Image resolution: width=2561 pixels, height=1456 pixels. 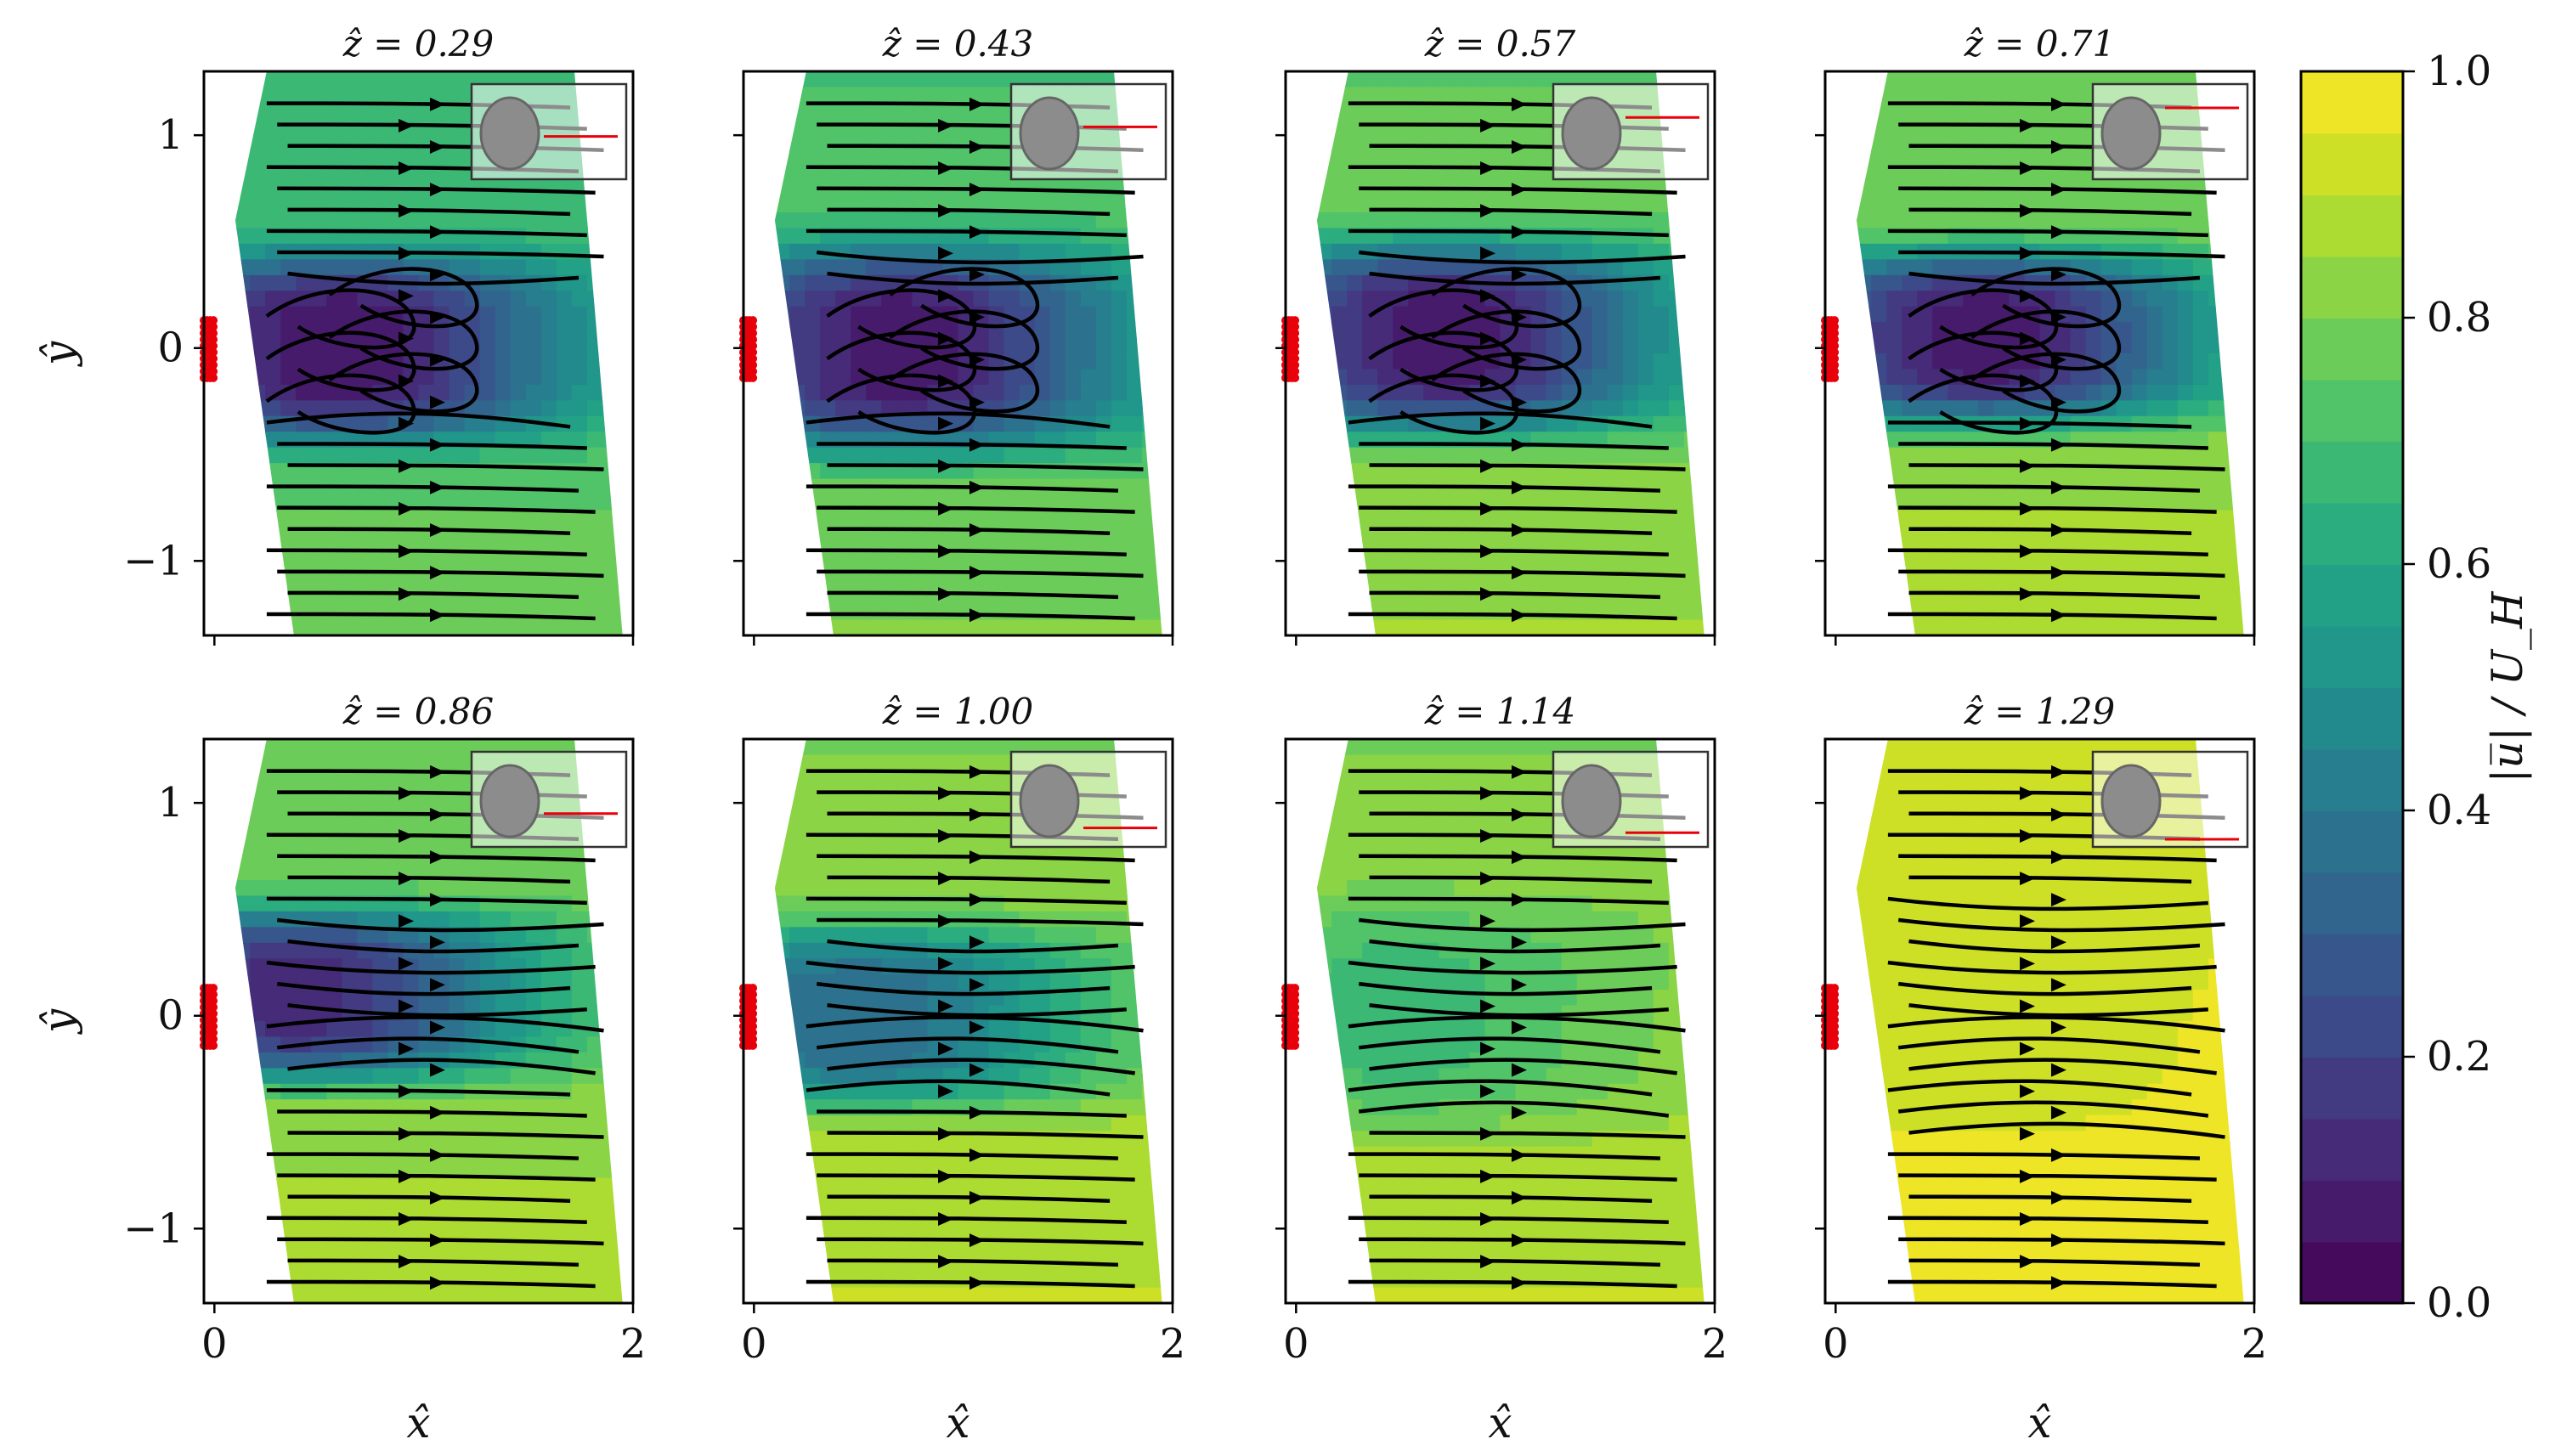 I want to click on cylinder-marker, so click(x=1290, y=1017).